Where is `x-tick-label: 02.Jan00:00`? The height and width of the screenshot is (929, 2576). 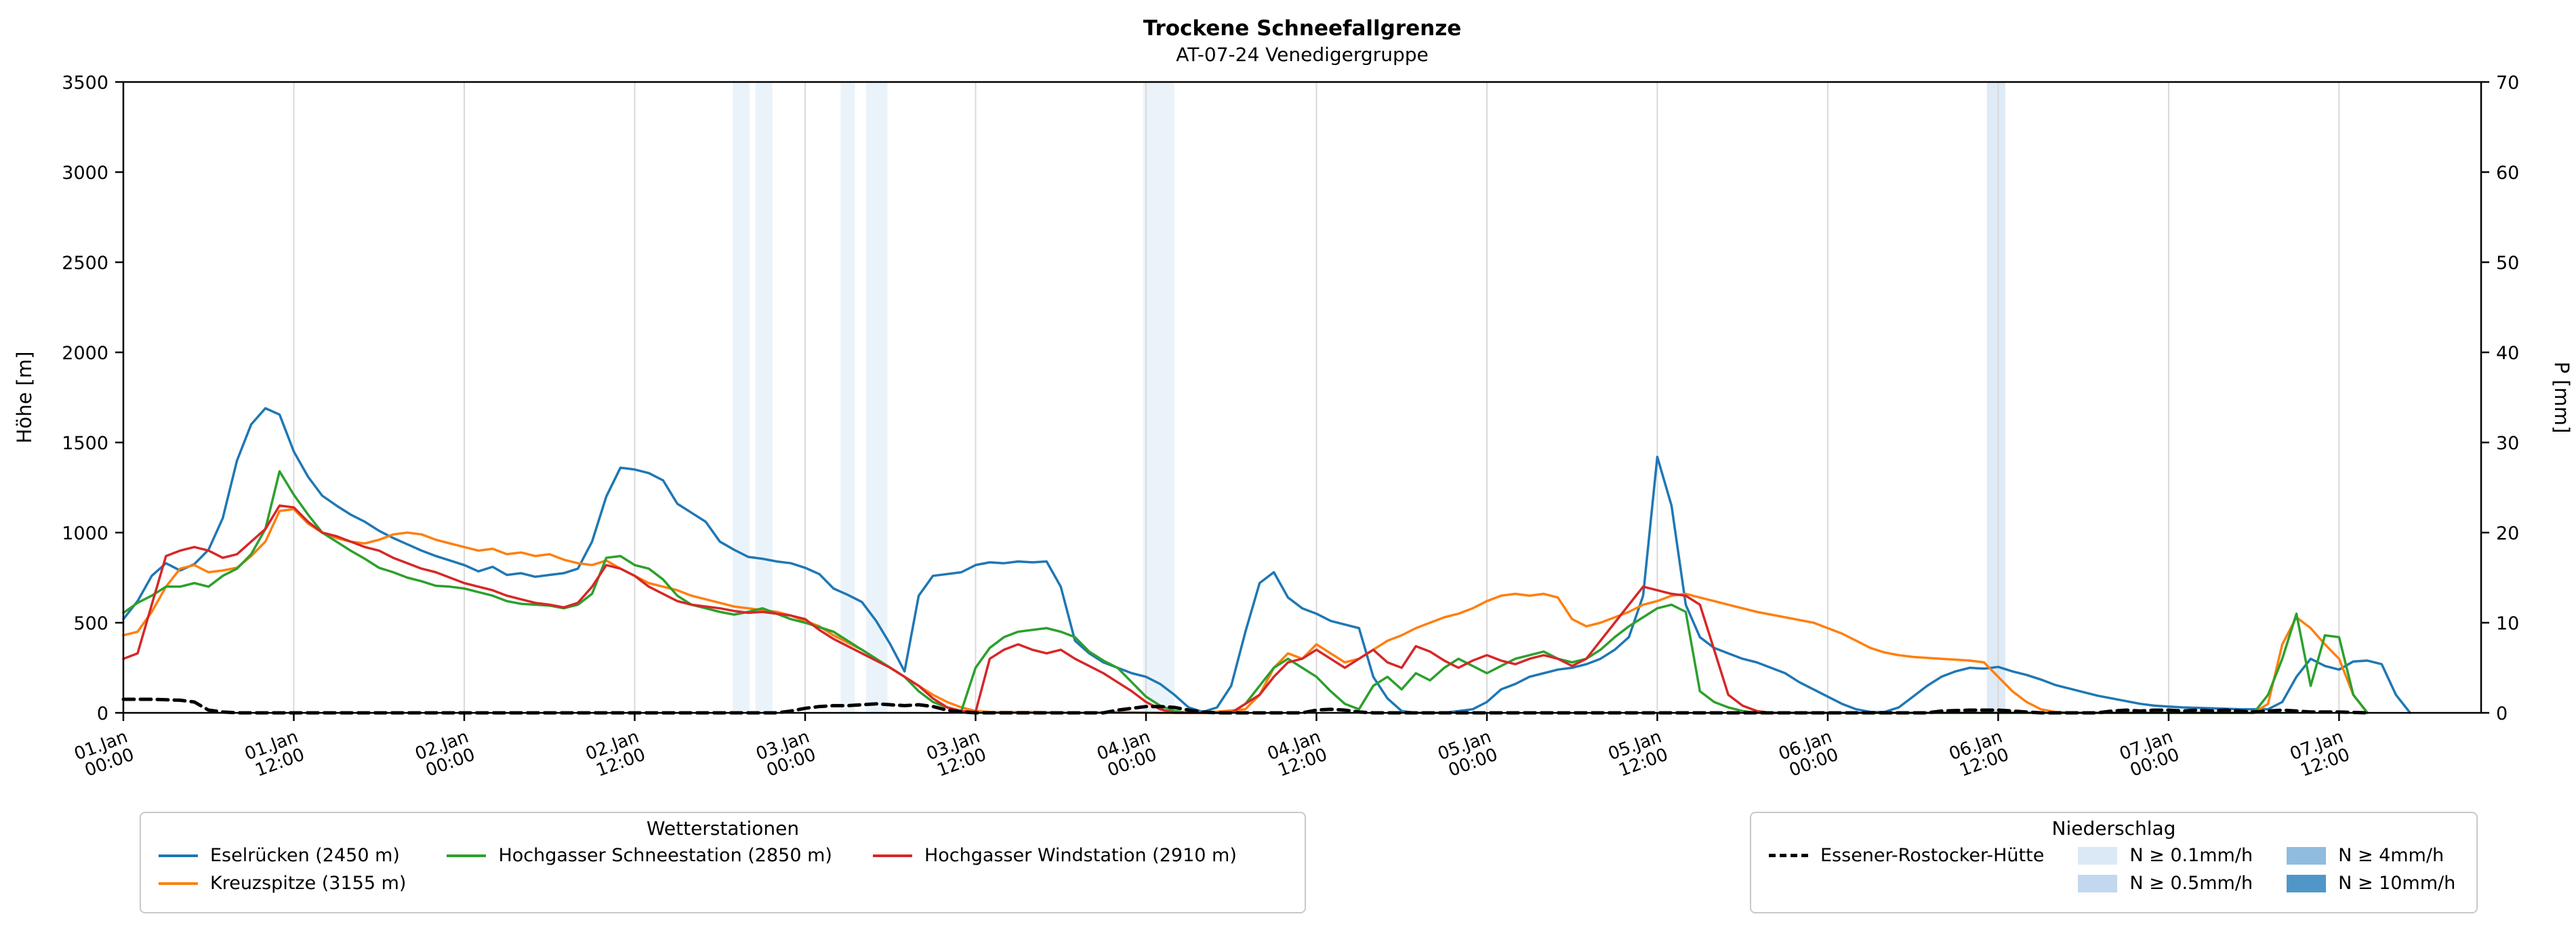 x-tick-label: 02.Jan00:00 is located at coordinates (445, 754).